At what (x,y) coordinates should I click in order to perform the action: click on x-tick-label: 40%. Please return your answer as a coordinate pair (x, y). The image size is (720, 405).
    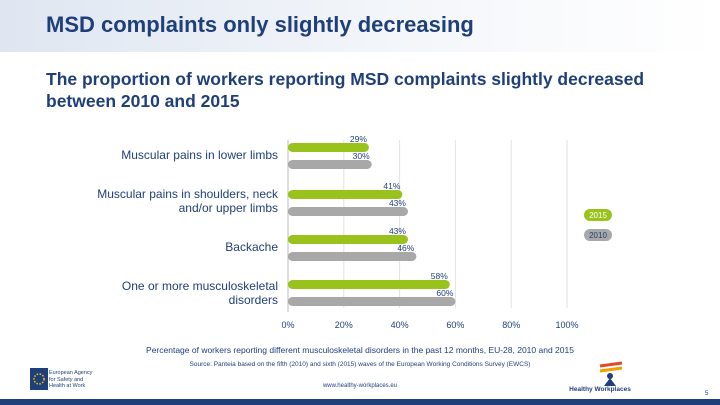
    Looking at the image, I should click on (400, 325).